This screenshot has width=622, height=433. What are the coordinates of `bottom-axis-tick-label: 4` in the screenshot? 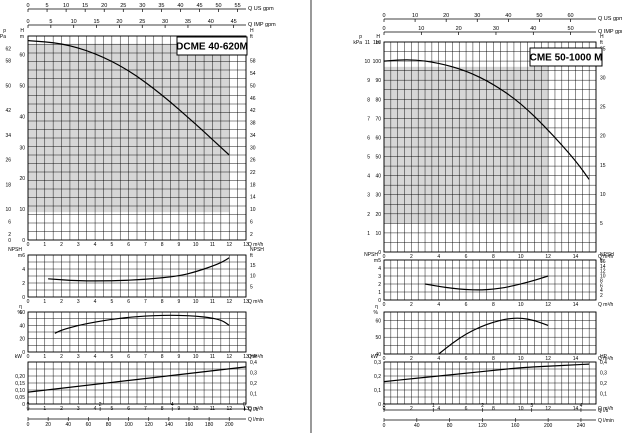 It's located at (172, 405).